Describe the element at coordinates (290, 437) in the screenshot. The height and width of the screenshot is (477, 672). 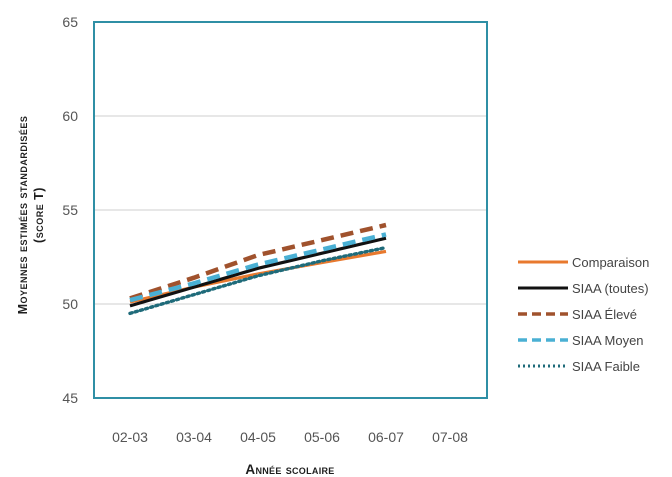
I see `x-tick-labels: 02-03 03-04 04-05 05-06 06-07 07-08` at that location.